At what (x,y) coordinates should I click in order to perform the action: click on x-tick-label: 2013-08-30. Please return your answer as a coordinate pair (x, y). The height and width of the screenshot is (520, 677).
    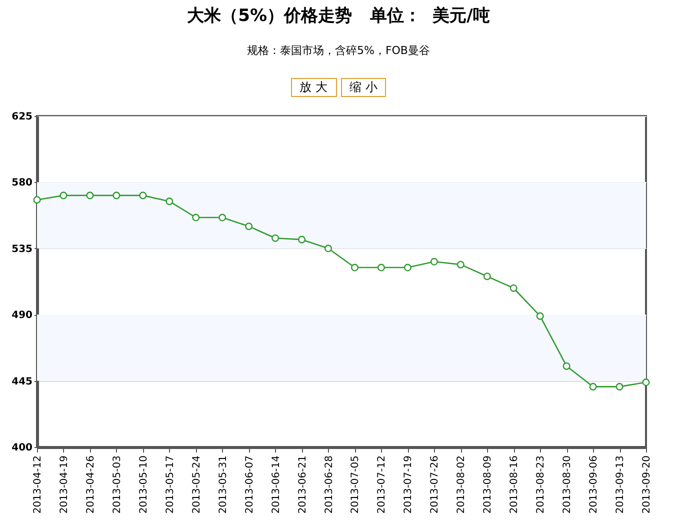
    Looking at the image, I should click on (568, 485).